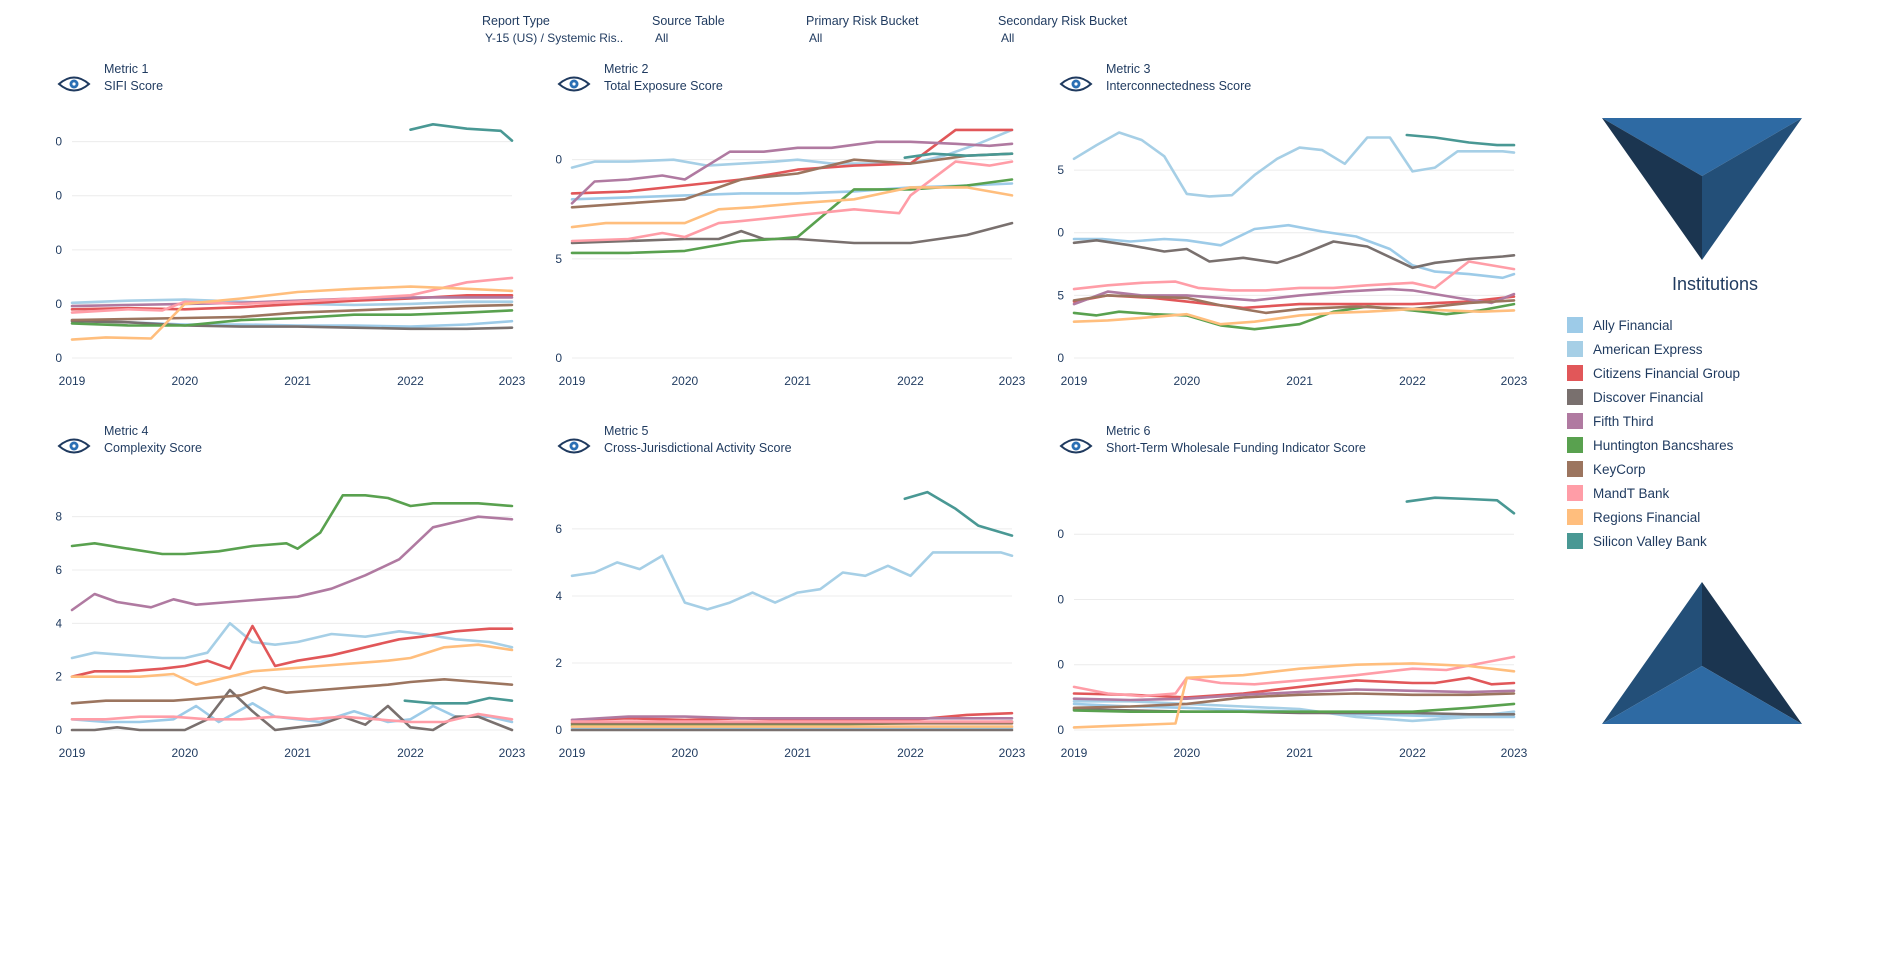 Image resolution: width=1878 pixels, height=974 pixels. Describe the element at coordinates (59, 142) in the screenshot. I see `y-tick-label: 200` at that location.